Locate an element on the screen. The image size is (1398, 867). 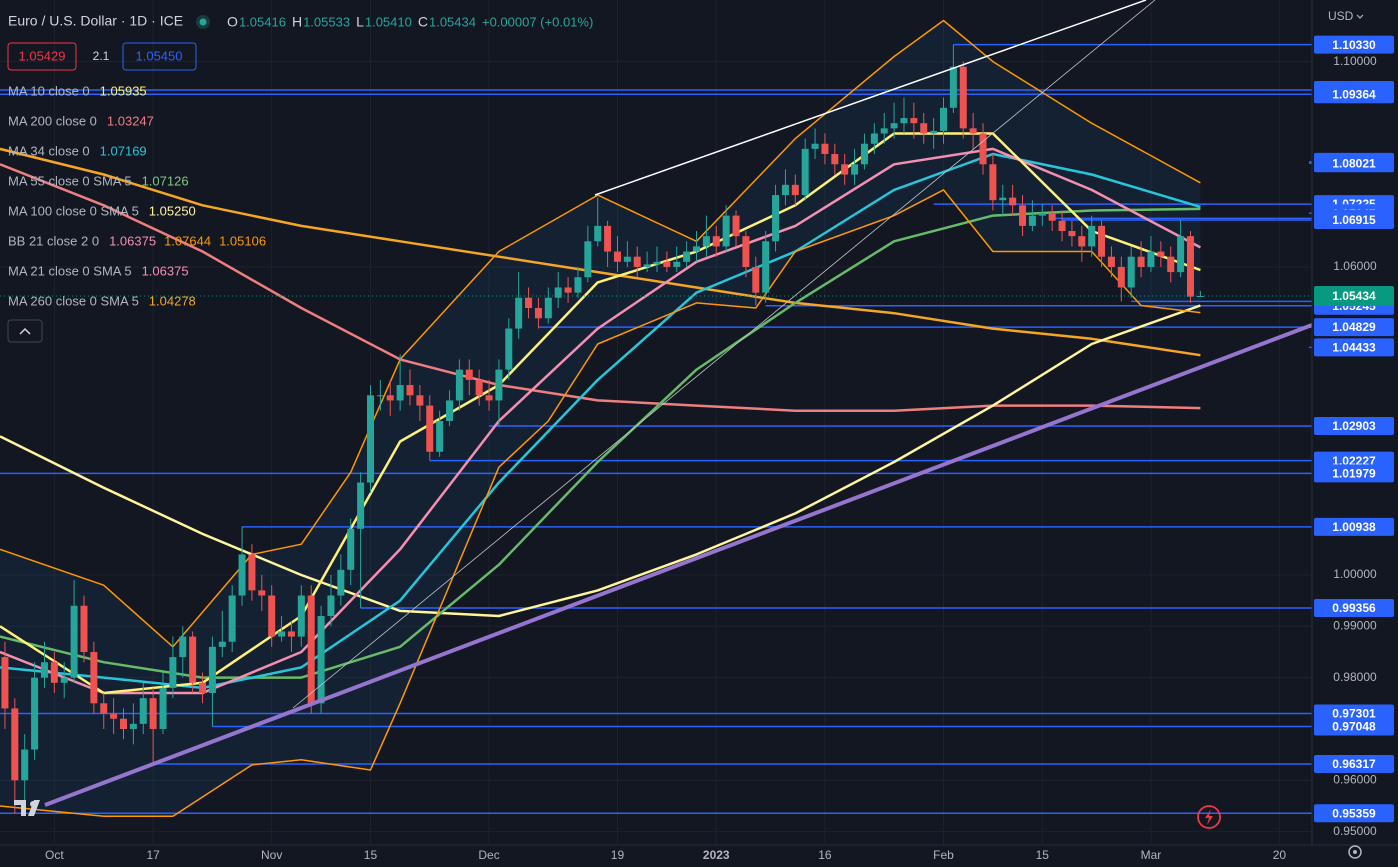
x-tick-label: 15 is located at coordinates (1043, 855).